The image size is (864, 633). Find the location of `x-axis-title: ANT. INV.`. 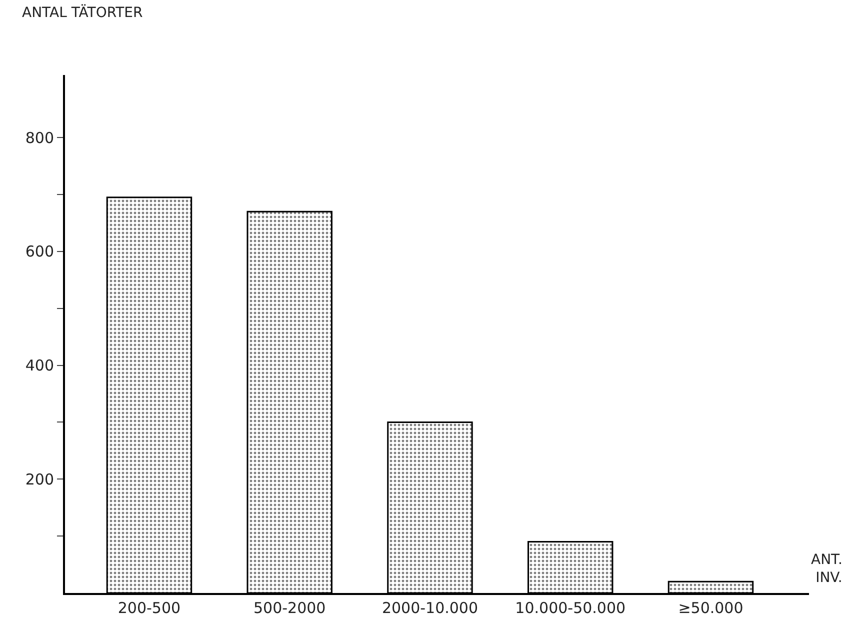

x-axis-title: ANT. INV. is located at coordinates (826, 569).